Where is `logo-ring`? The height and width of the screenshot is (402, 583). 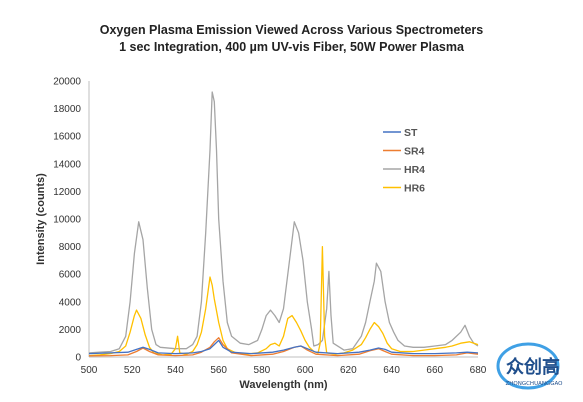
logo-ring is located at coordinates (528, 366).